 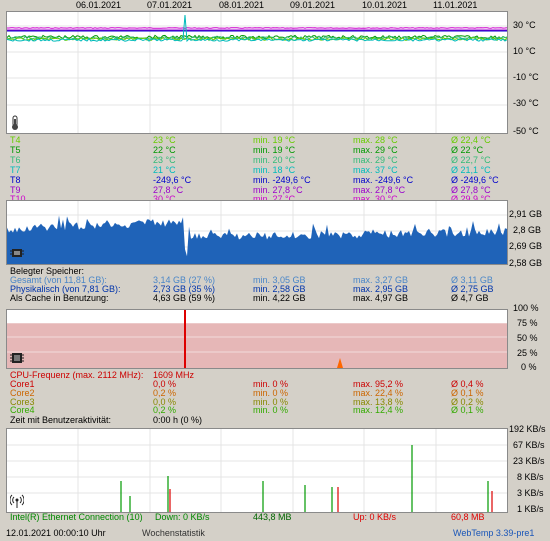 What do you see at coordinates (272, 517) in the screenshot?
I see `network-down-total: 443,8 MB` at bounding box center [272, 517].